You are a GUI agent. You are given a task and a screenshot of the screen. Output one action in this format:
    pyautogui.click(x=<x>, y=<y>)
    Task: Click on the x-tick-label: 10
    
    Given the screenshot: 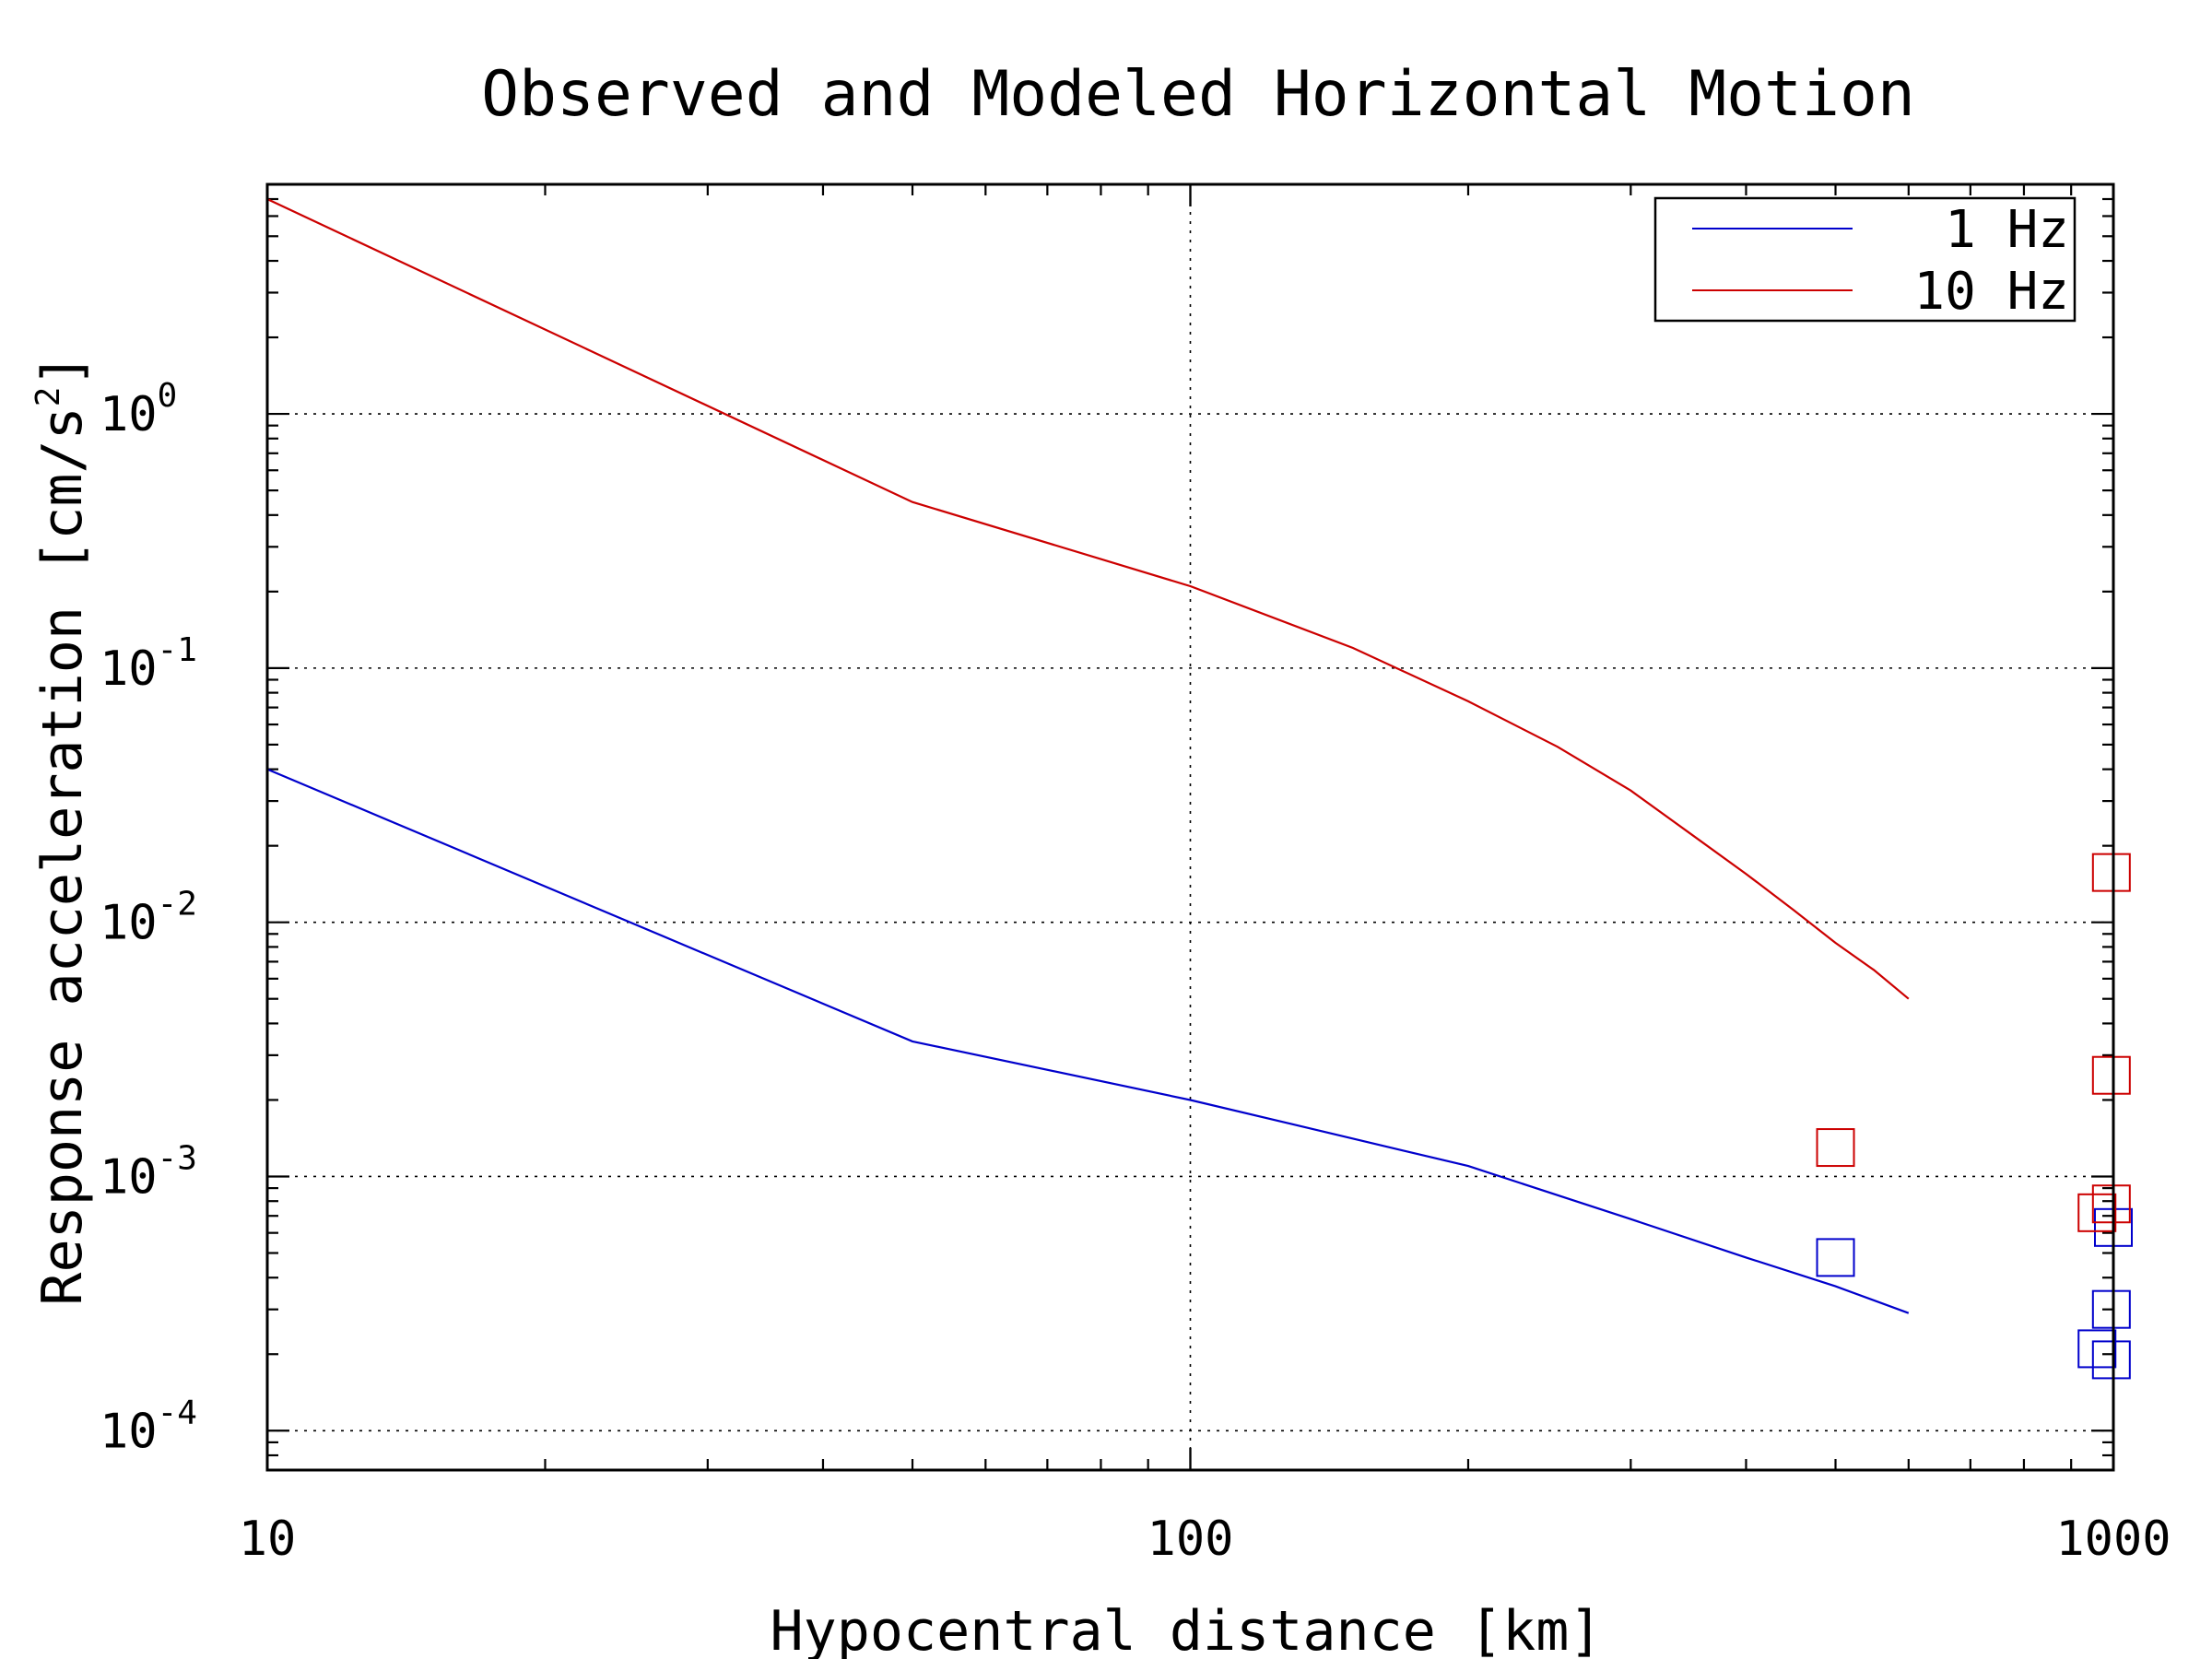 What is the action you would take?
    pyautogui.click(x=268, y=1539)
    